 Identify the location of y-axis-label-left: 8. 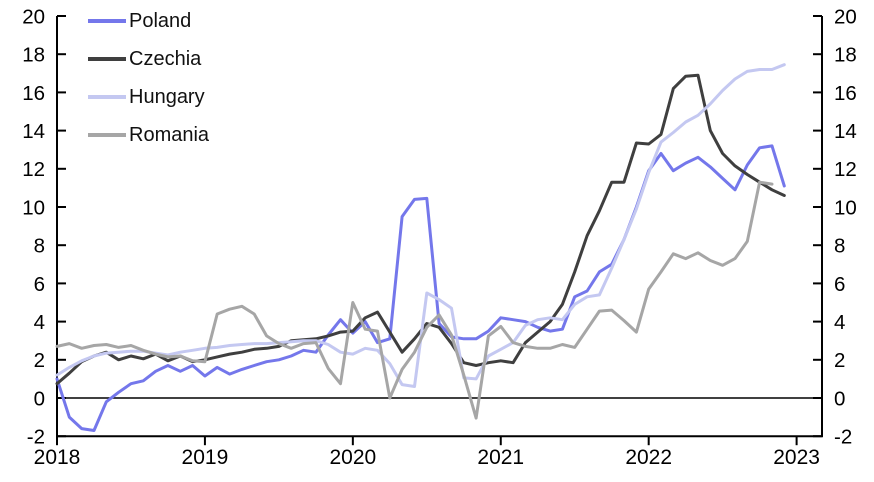
(39, 246).